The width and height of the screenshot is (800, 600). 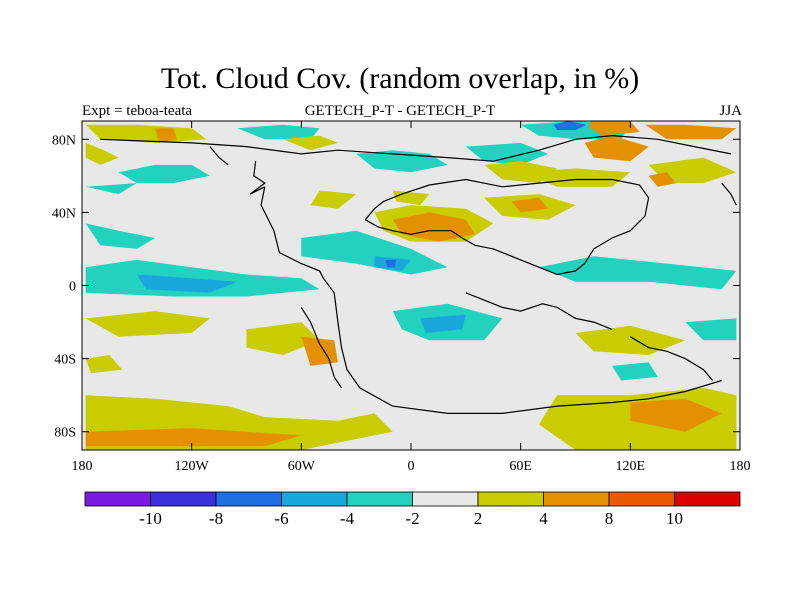 What do you see at coordinates (411, 466) in the screenshot?
I see `x-tick-label: 0` at bounding box center [411, 466].